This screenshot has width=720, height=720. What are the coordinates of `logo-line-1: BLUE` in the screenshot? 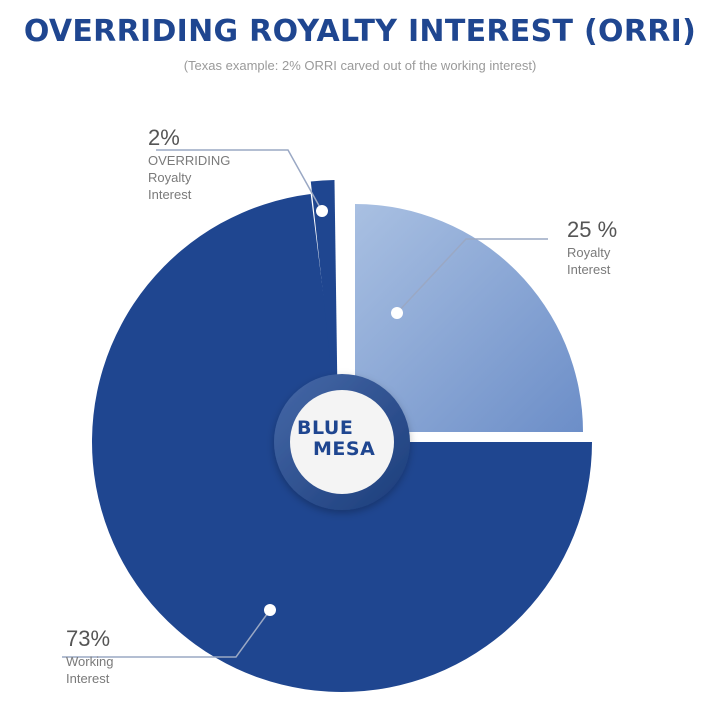 It's located at (325, 428).